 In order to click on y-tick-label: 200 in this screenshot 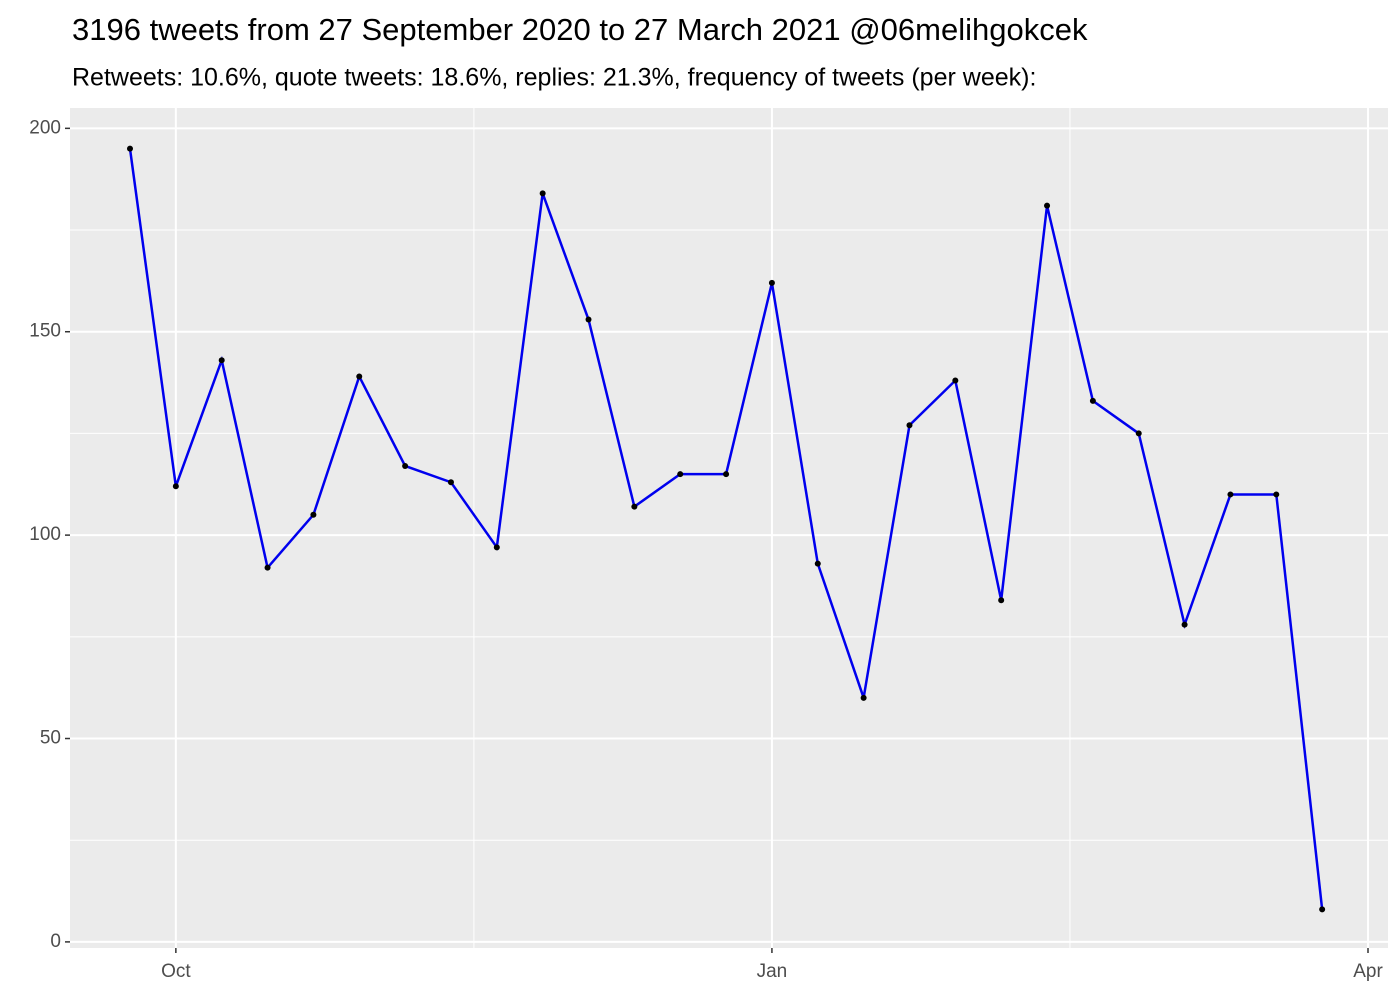, I will do `click(45, 127)`.